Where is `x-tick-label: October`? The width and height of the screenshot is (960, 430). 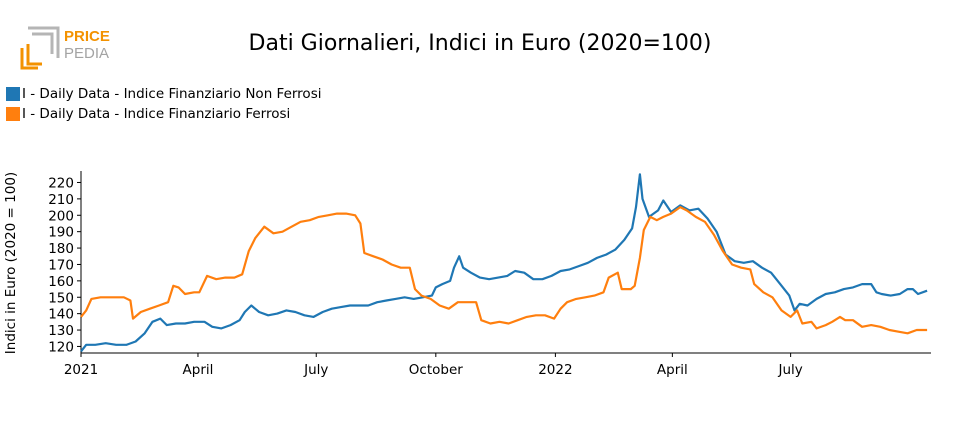
x-tick-label: October is located at coordinates (436, 370).